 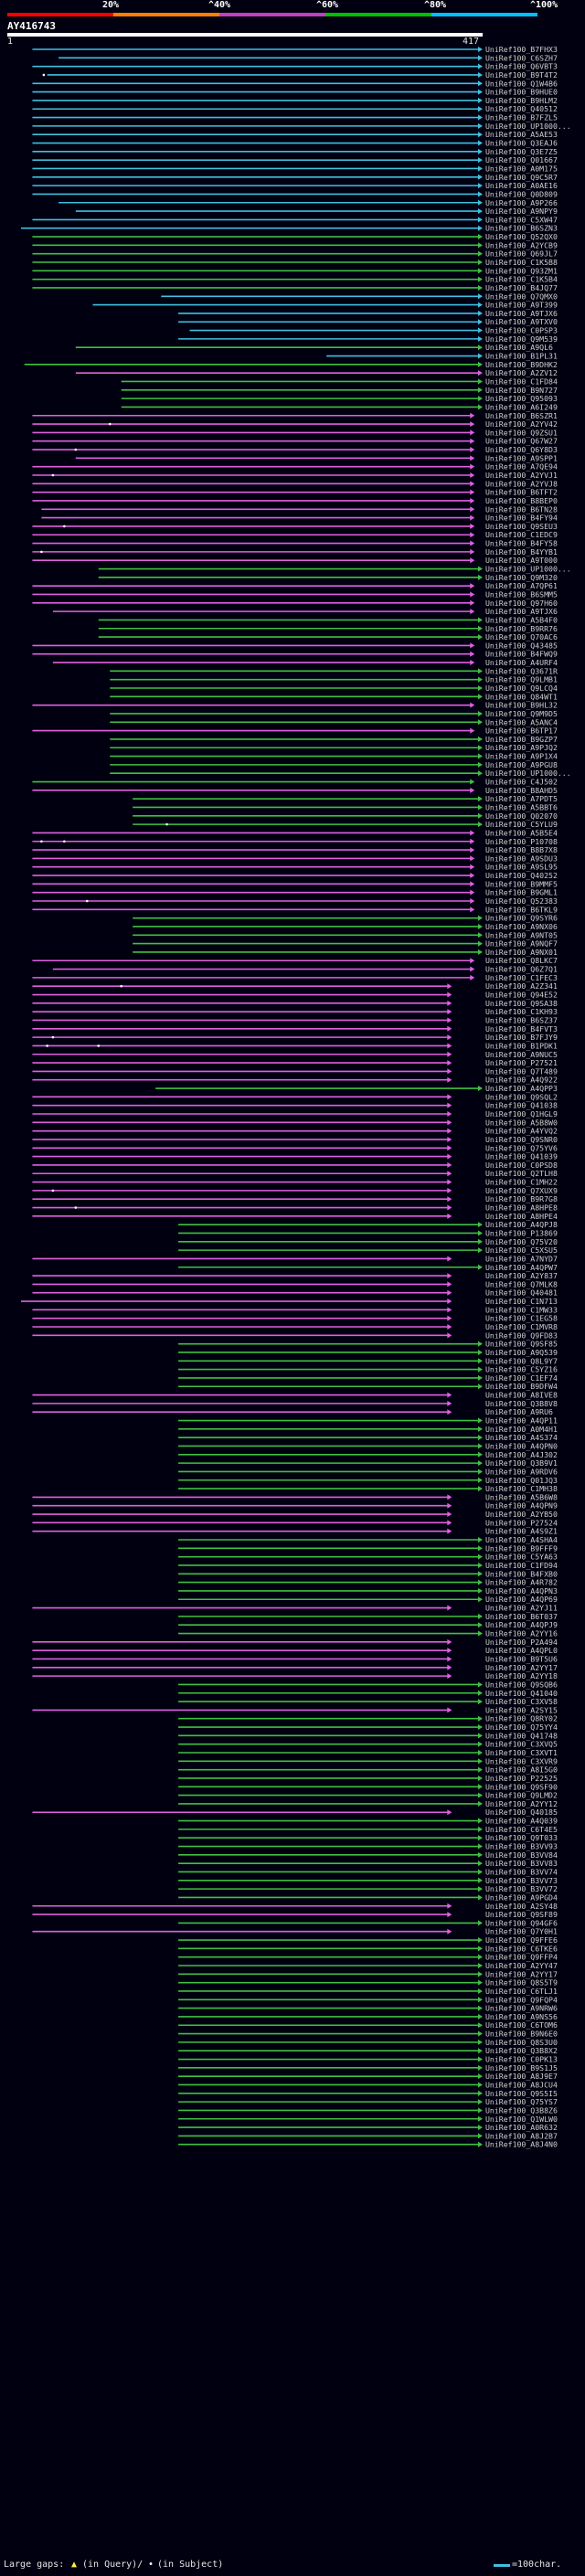 What do you see at coordinates (368, 1633) in the screenshot?
I see `hit-row: UniRef100_A2YY16` at bounding box center [368, 1633].